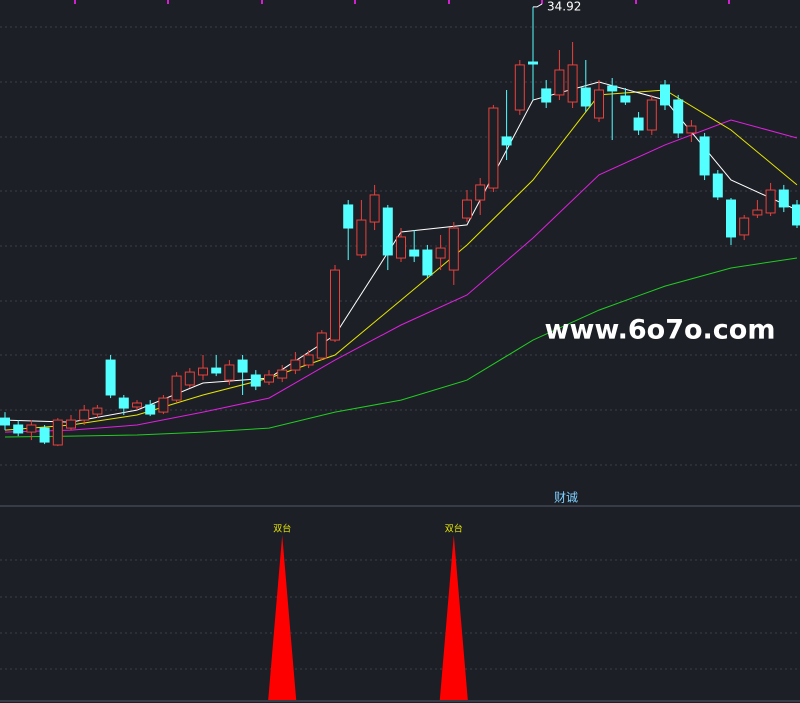 The height and width of the screenshot is (703, 800). What do you see at coordinates (402, 2) in the screenshot?
I see `top-ticks` at bounding box center [402, 2].